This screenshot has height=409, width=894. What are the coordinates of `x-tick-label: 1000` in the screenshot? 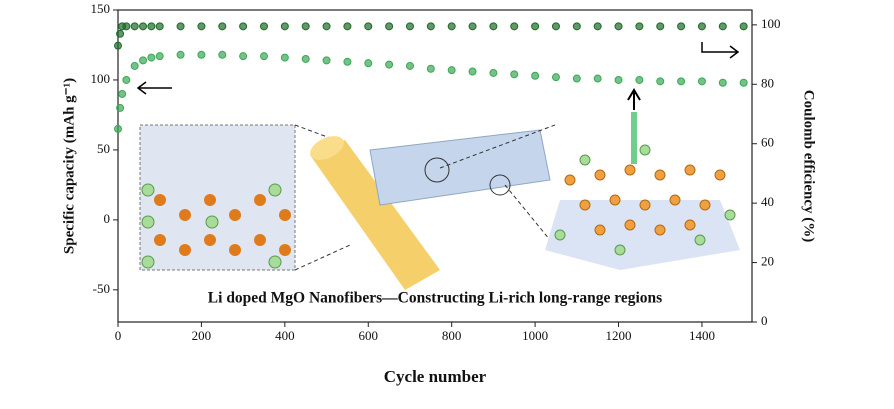 It's located at (535, 335).